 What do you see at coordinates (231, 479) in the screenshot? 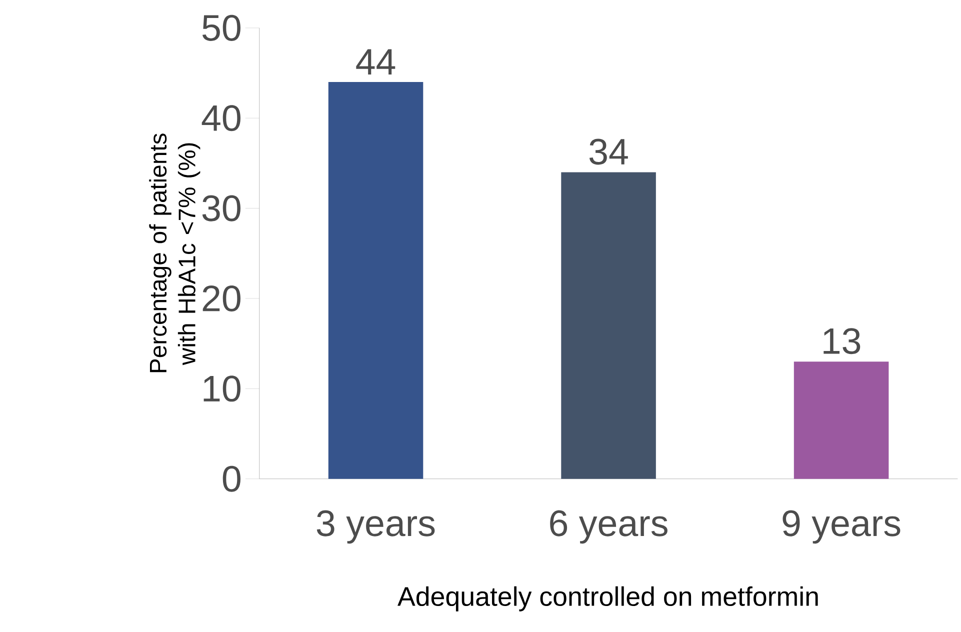
I see `y-tick-label: 0` at bounding box center [231, 479].